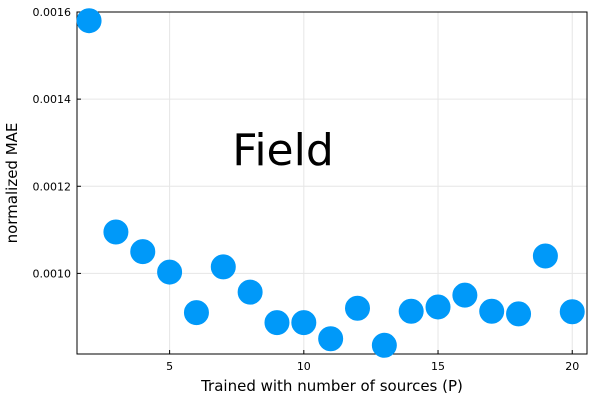  What do you see at coordinates (438, 366) in the screenshot?
I see `x-tick-label: 15` at bounding box center [438, 366].